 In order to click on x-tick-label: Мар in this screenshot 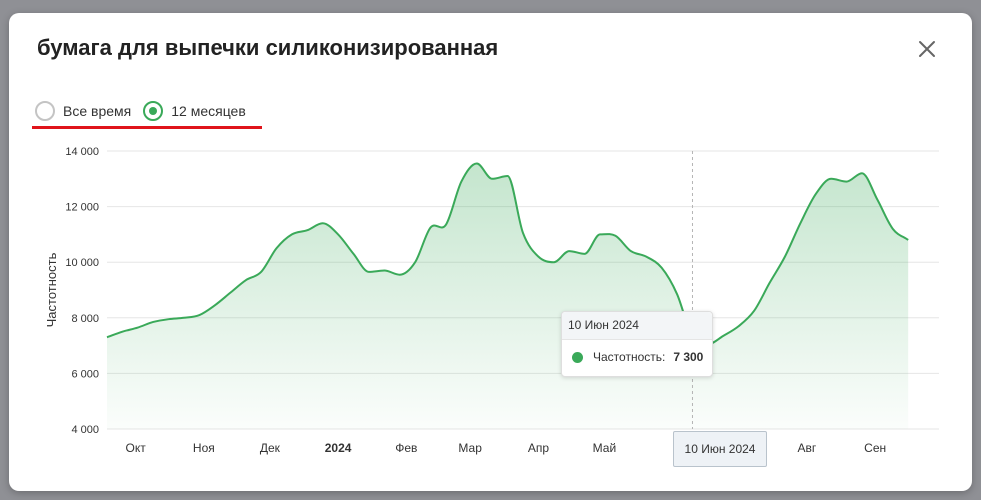, I will do `click(470, 448)`.